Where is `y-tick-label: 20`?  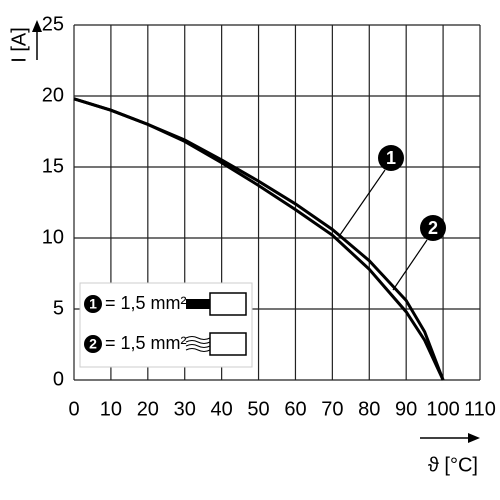 y-tick-label: 20 is located at coordinates (53, 95).